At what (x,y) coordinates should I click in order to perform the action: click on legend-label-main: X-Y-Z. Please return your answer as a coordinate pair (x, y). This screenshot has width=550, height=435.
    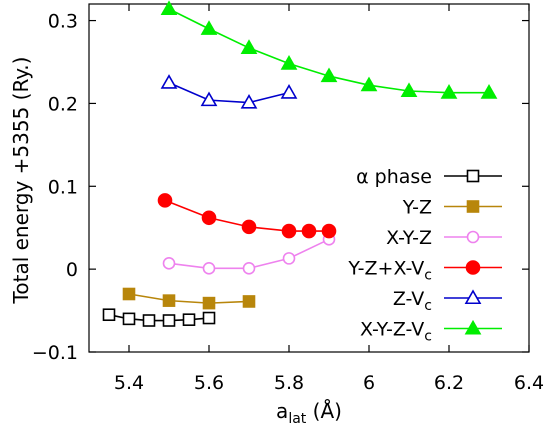
    Looking at the image, I should click on (409, 238).